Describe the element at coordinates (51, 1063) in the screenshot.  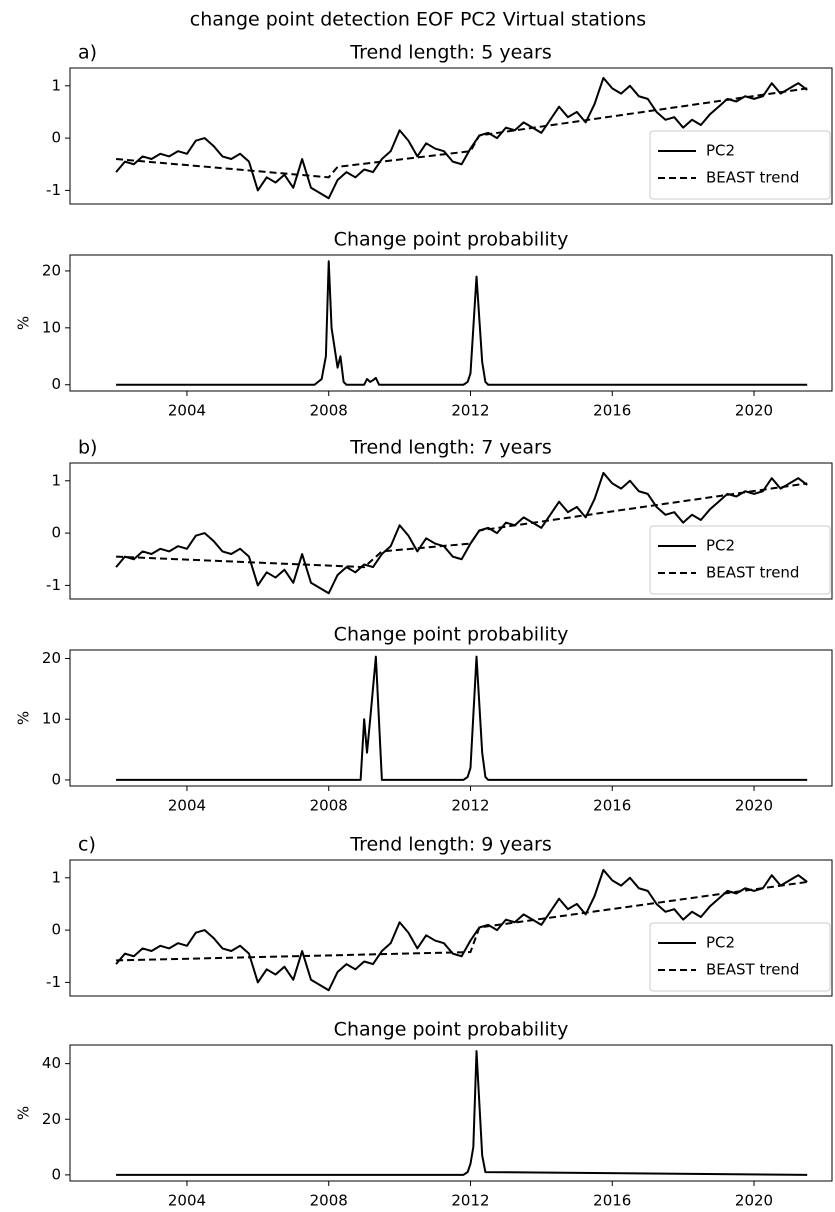
I see `y-tick-label: 40` at that location.